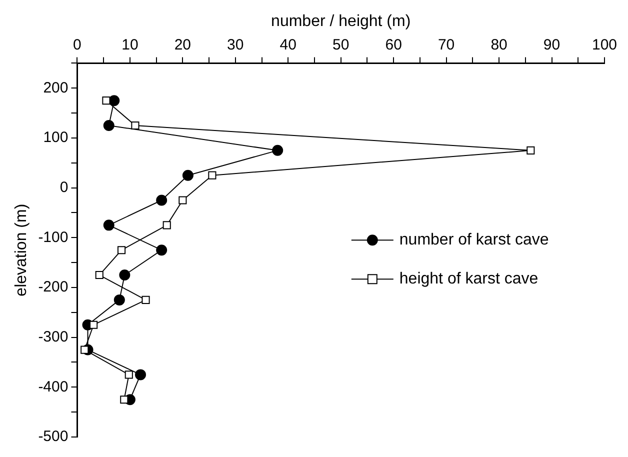  Describe the element at coordinates (393, 45) in the screenshot. I see `x-tick-label: 60` at that location.